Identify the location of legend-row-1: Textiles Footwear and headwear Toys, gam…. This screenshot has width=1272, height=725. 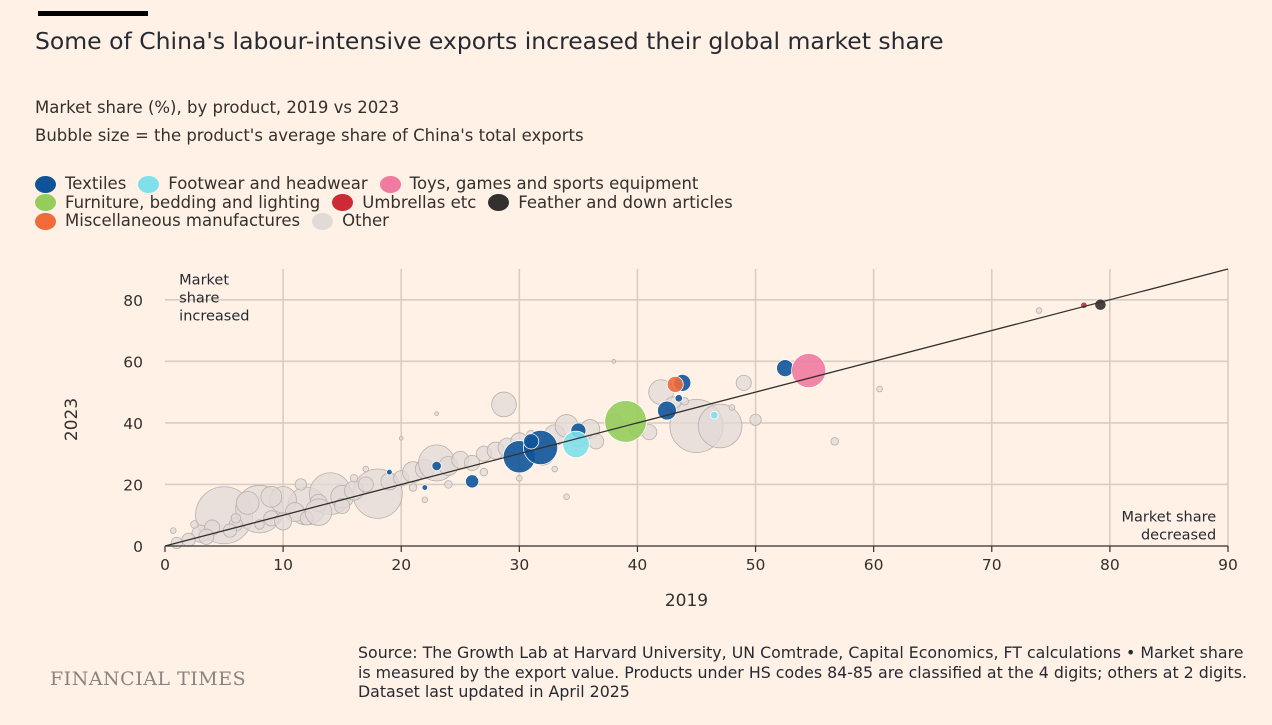
(585, 184).